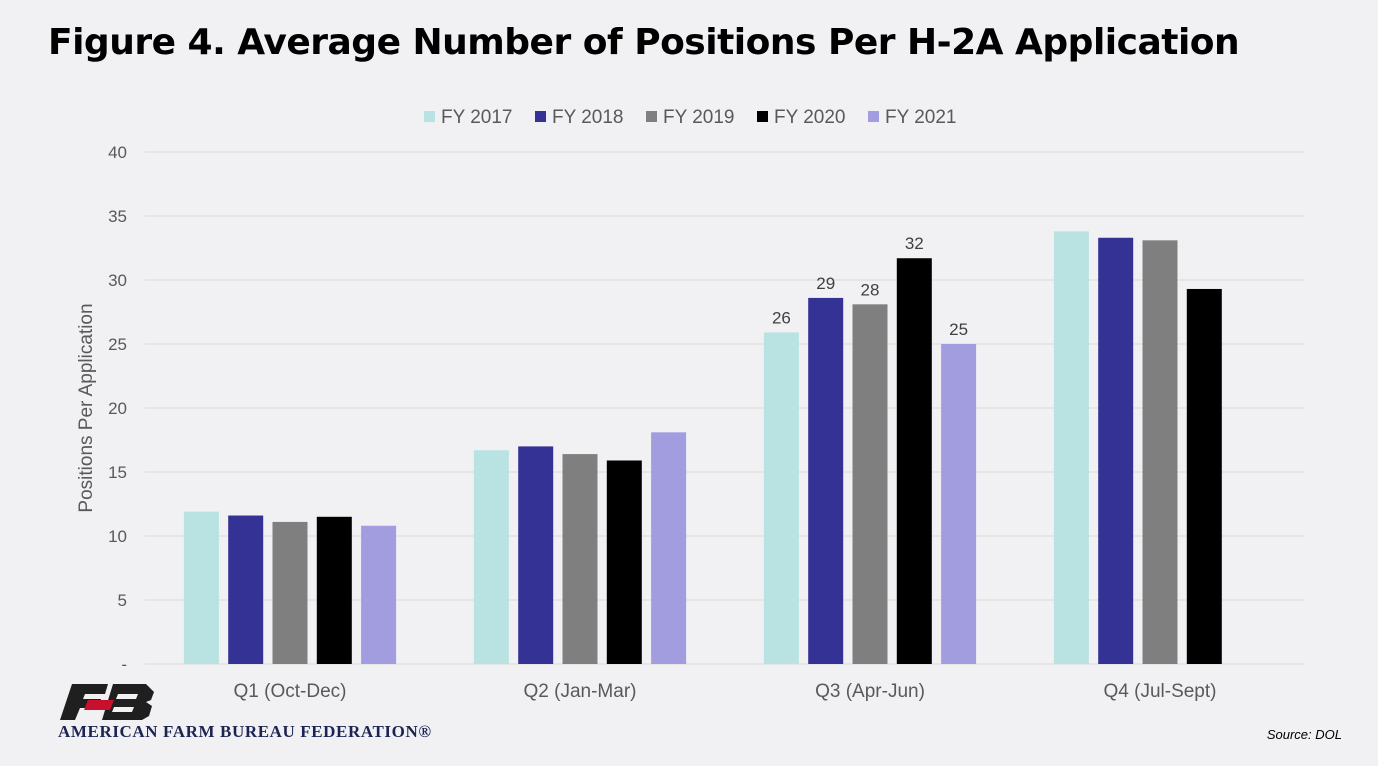 This screenshot has height=766, width=1378. Describe the element at coordinates (122, 600) in the screenshot. I see `y-tick-label: 5` at that location.